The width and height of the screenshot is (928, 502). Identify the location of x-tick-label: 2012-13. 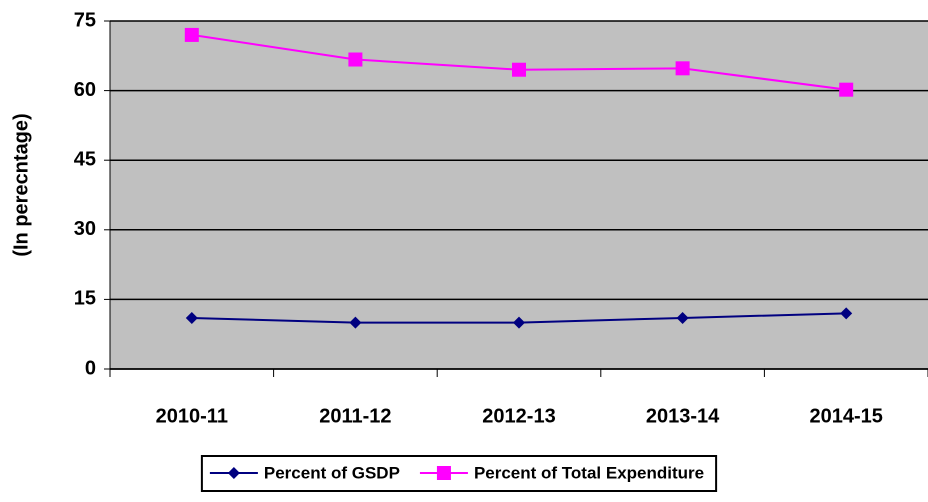
(518, 416).